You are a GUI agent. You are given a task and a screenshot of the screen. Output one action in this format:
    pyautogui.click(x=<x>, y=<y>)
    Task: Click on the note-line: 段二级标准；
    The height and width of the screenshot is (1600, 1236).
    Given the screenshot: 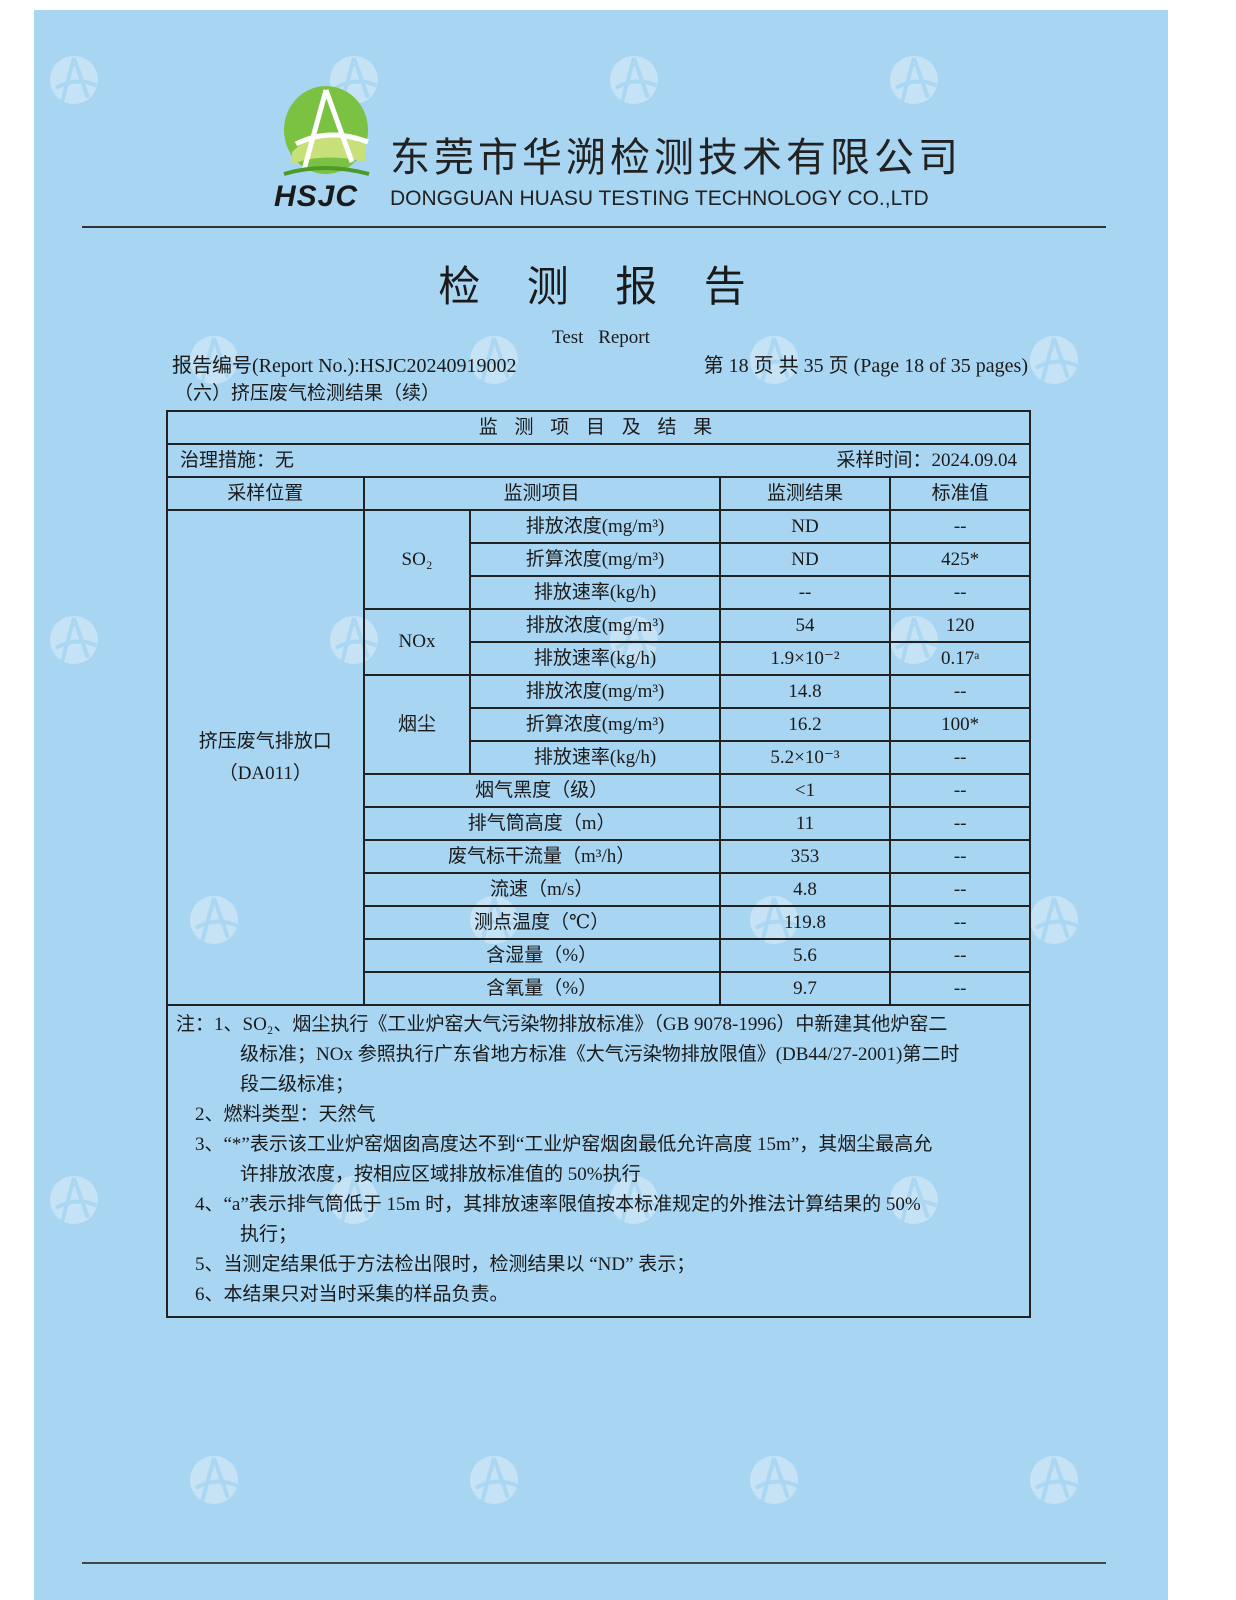 What is the action you would take?
    pyautogui.click(x=297, y=1084)
    